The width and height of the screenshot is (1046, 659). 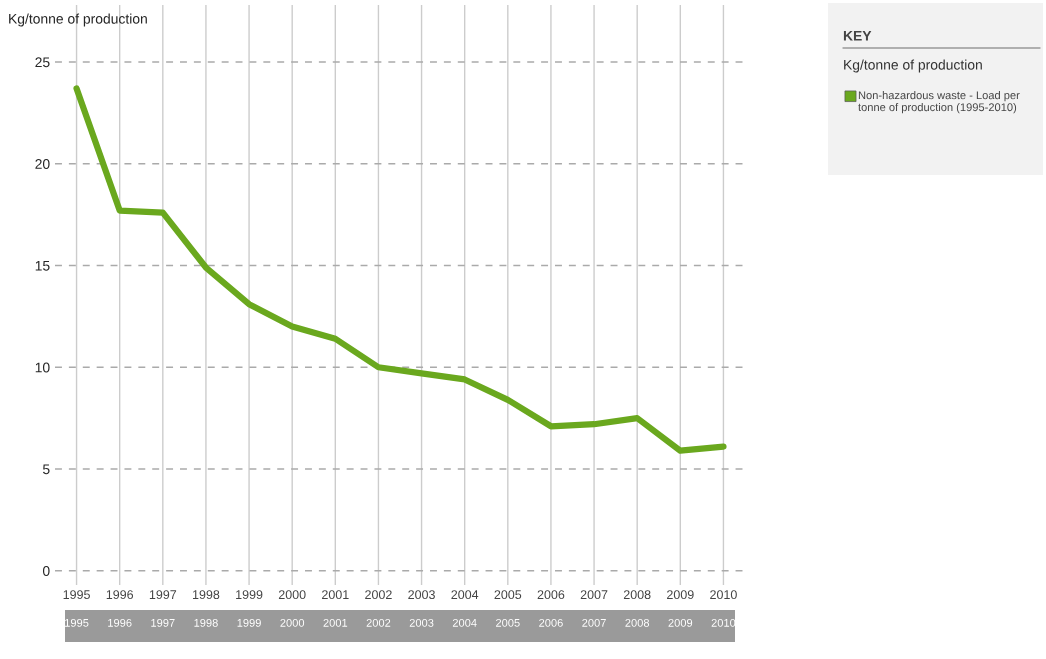 What do you see at coordinates (42, 265) in the screenshot?
I see `y-tick-label: 15` at bounding box center [42, 265].